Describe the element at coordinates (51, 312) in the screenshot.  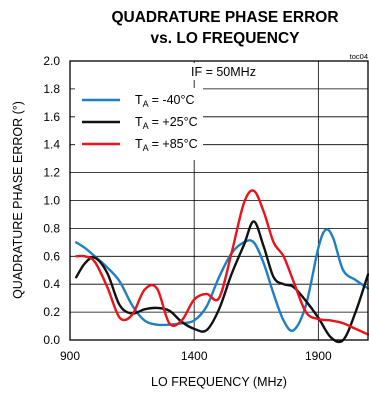
I see `y-tick-label: 0.2` at that location.